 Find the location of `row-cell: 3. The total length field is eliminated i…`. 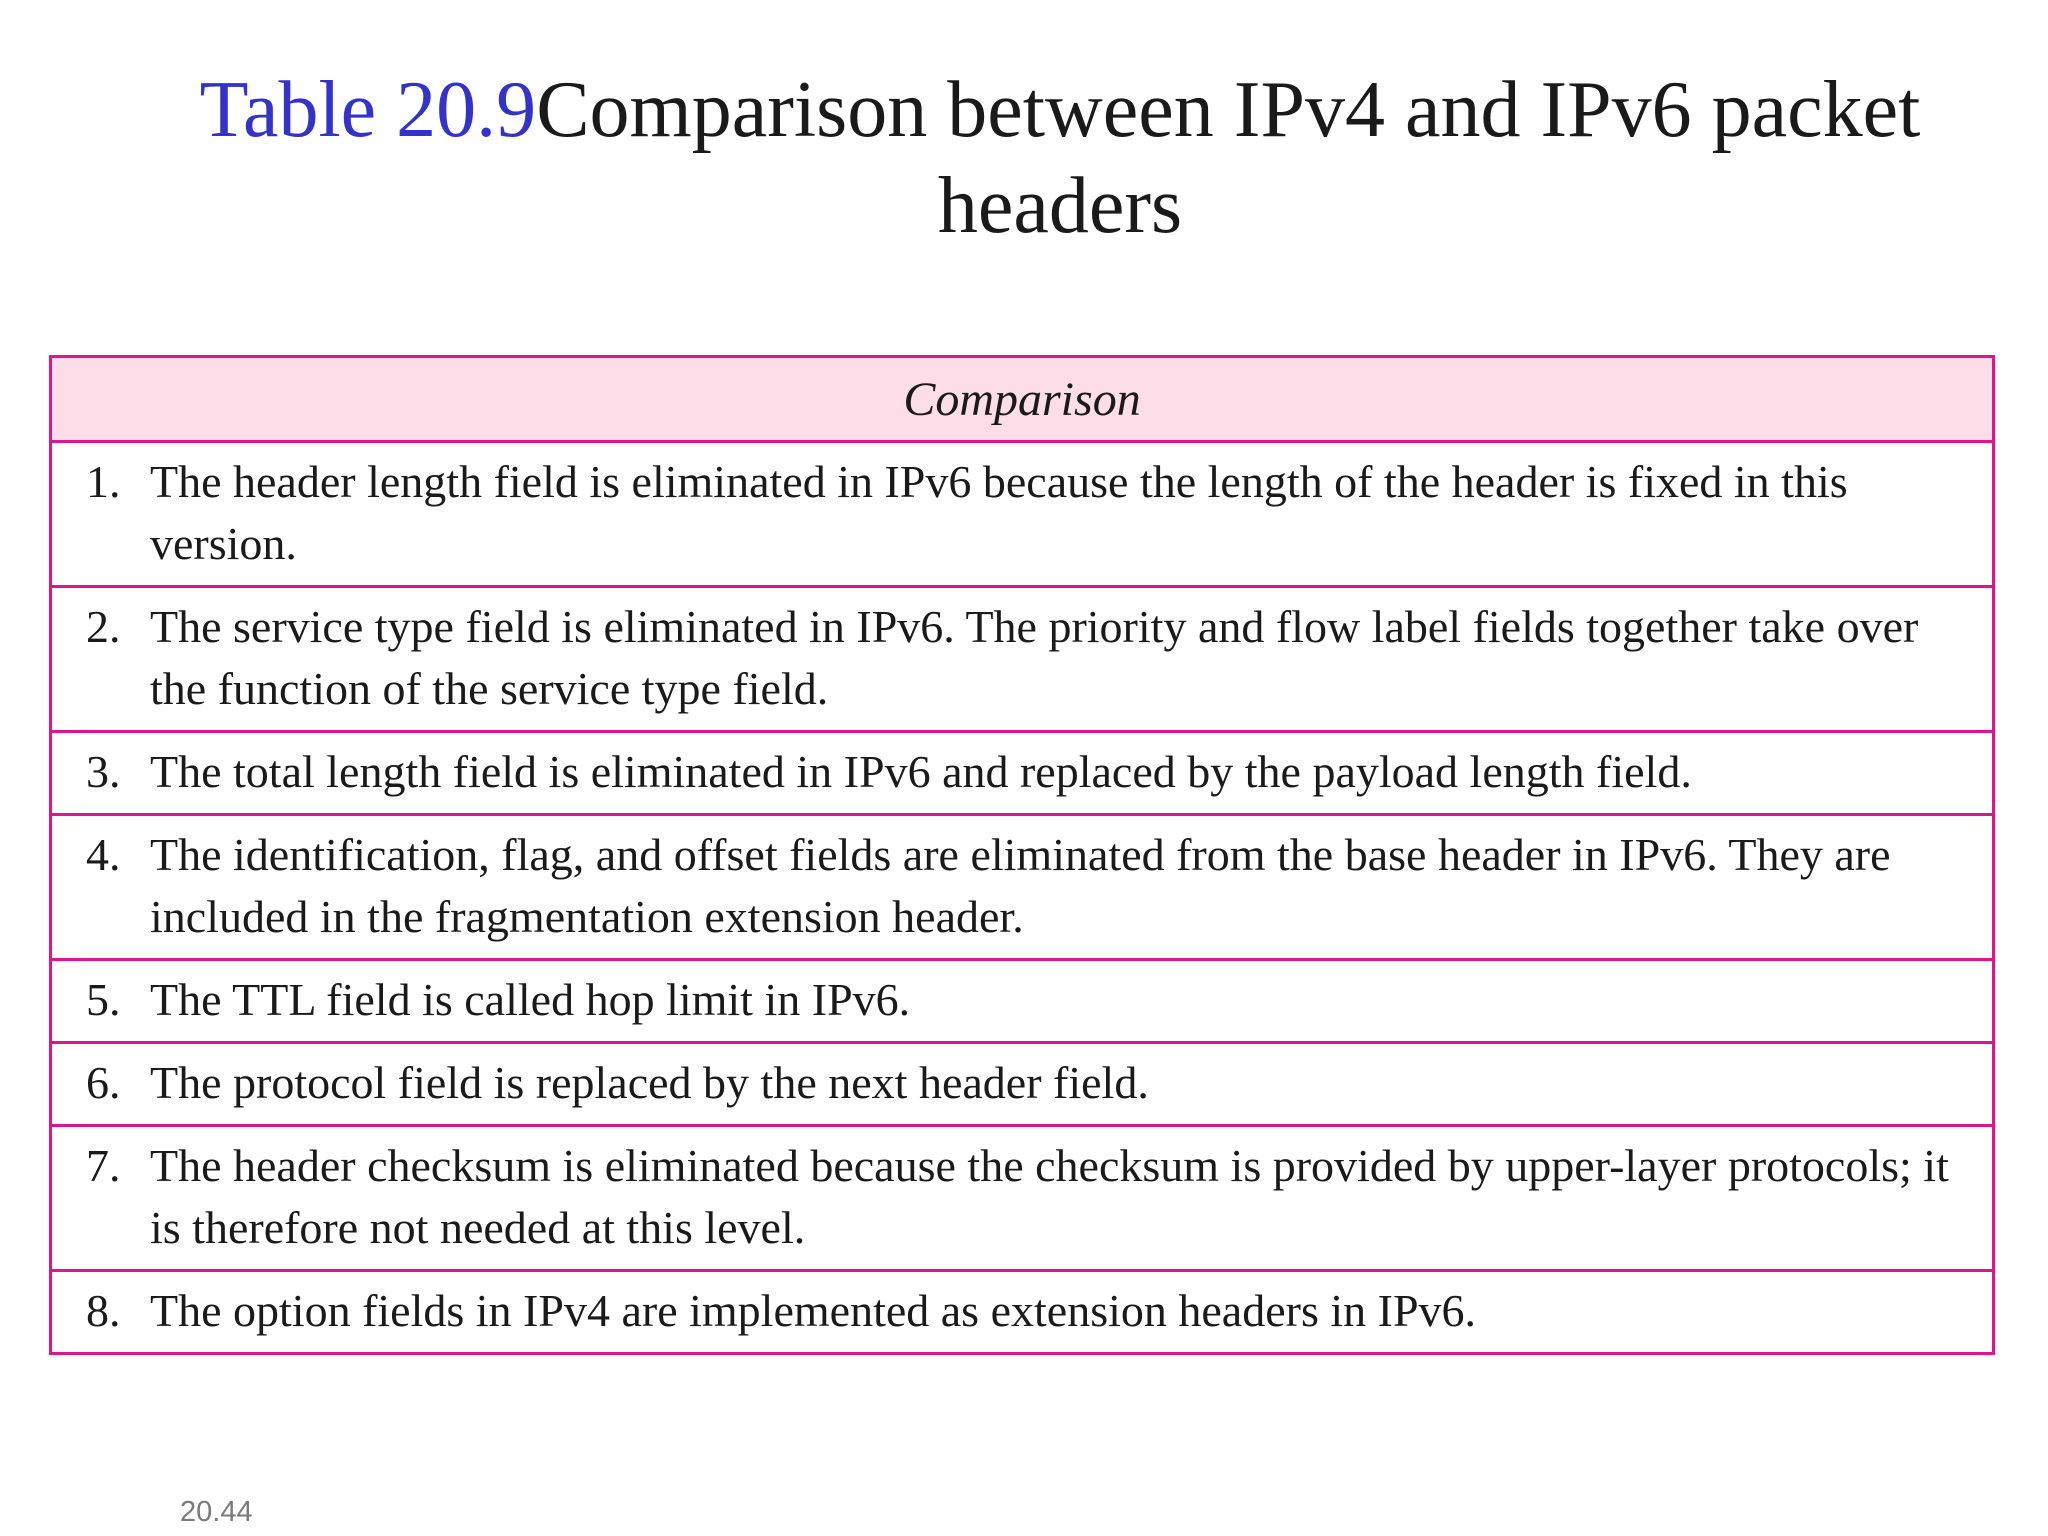

row-cell: 3. The total length field is eliminated i… is located at coordinates (1022, 773).